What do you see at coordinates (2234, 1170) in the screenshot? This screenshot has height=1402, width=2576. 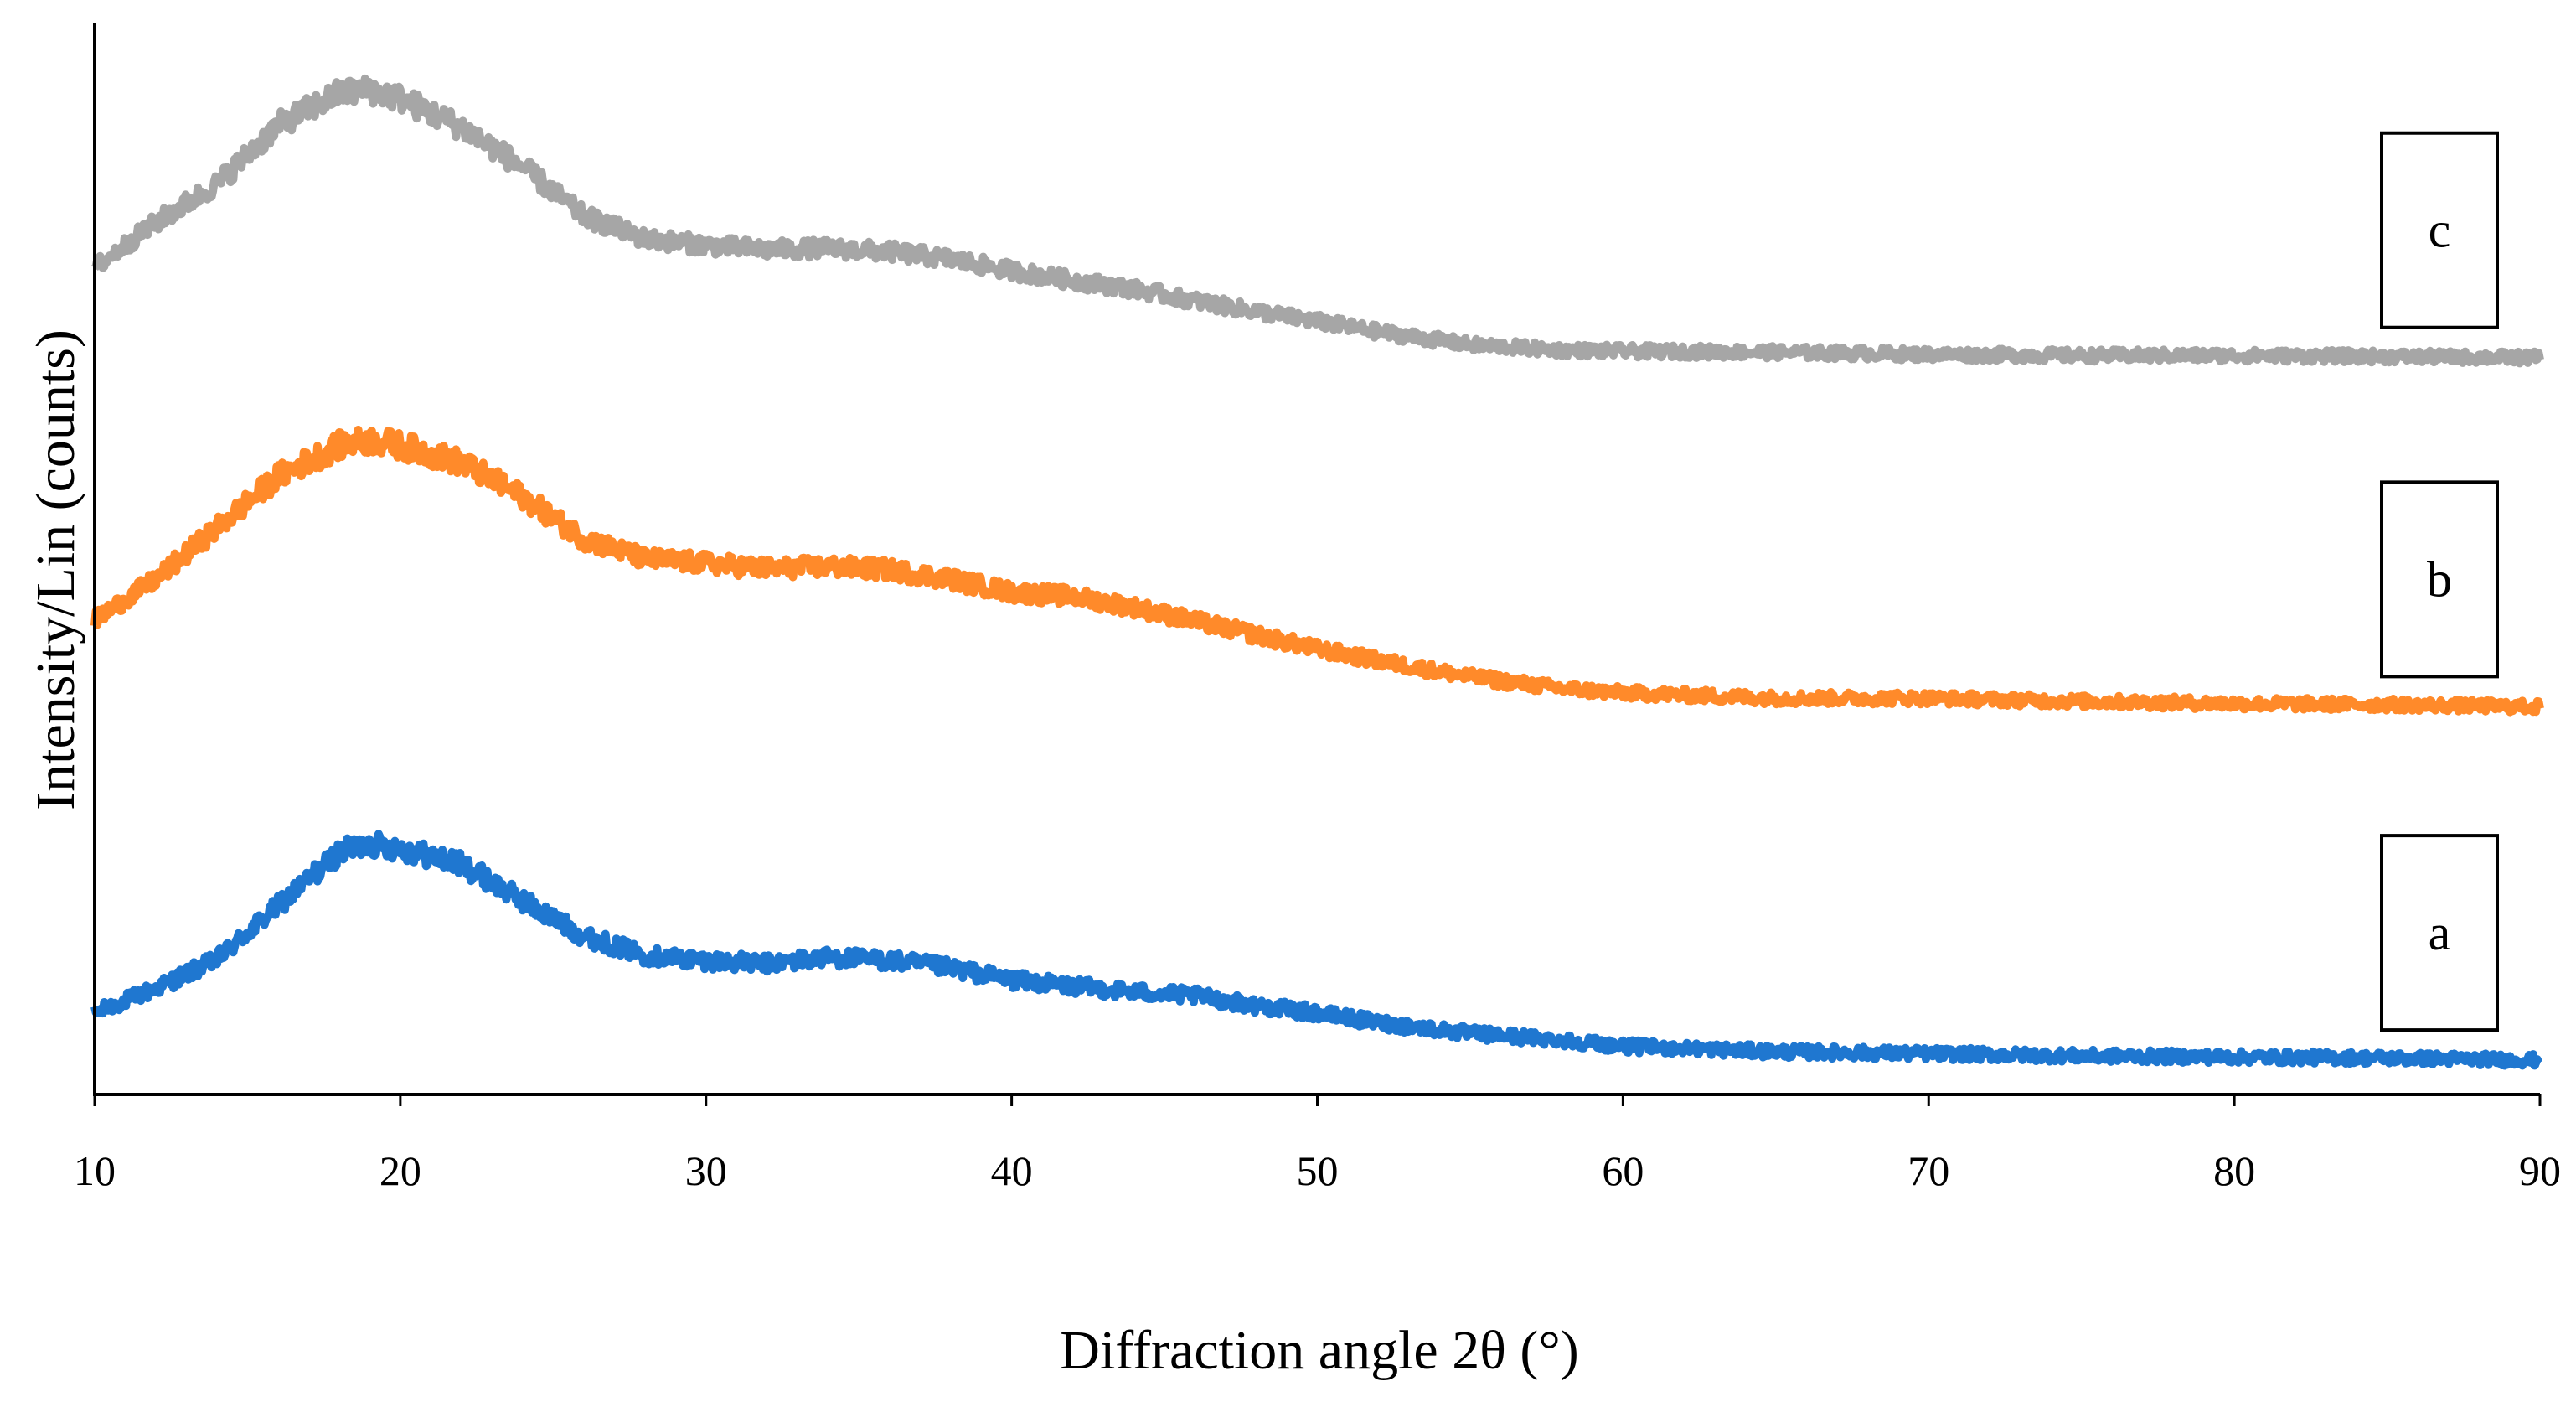 I see `x-tick-label: 80` at bounding box center [2234, 1170].